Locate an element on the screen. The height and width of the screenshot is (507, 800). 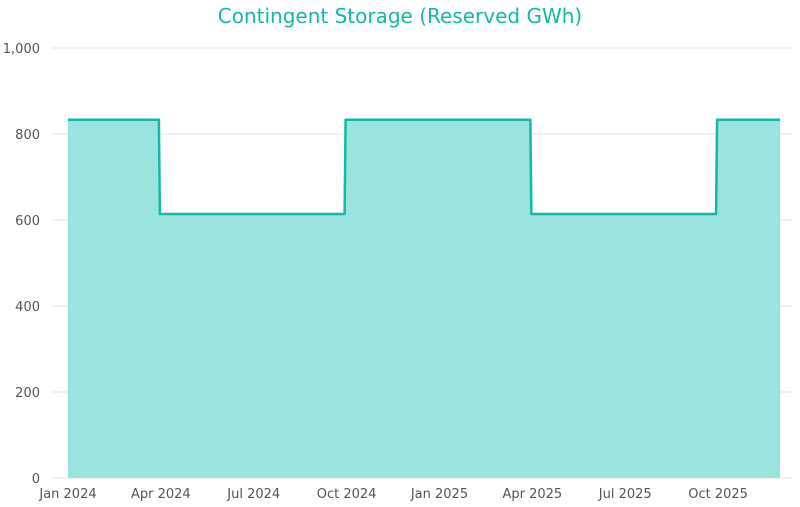
chart-title: Contingent Storage (Reserved GWh) is located at coordinates (400, 16).